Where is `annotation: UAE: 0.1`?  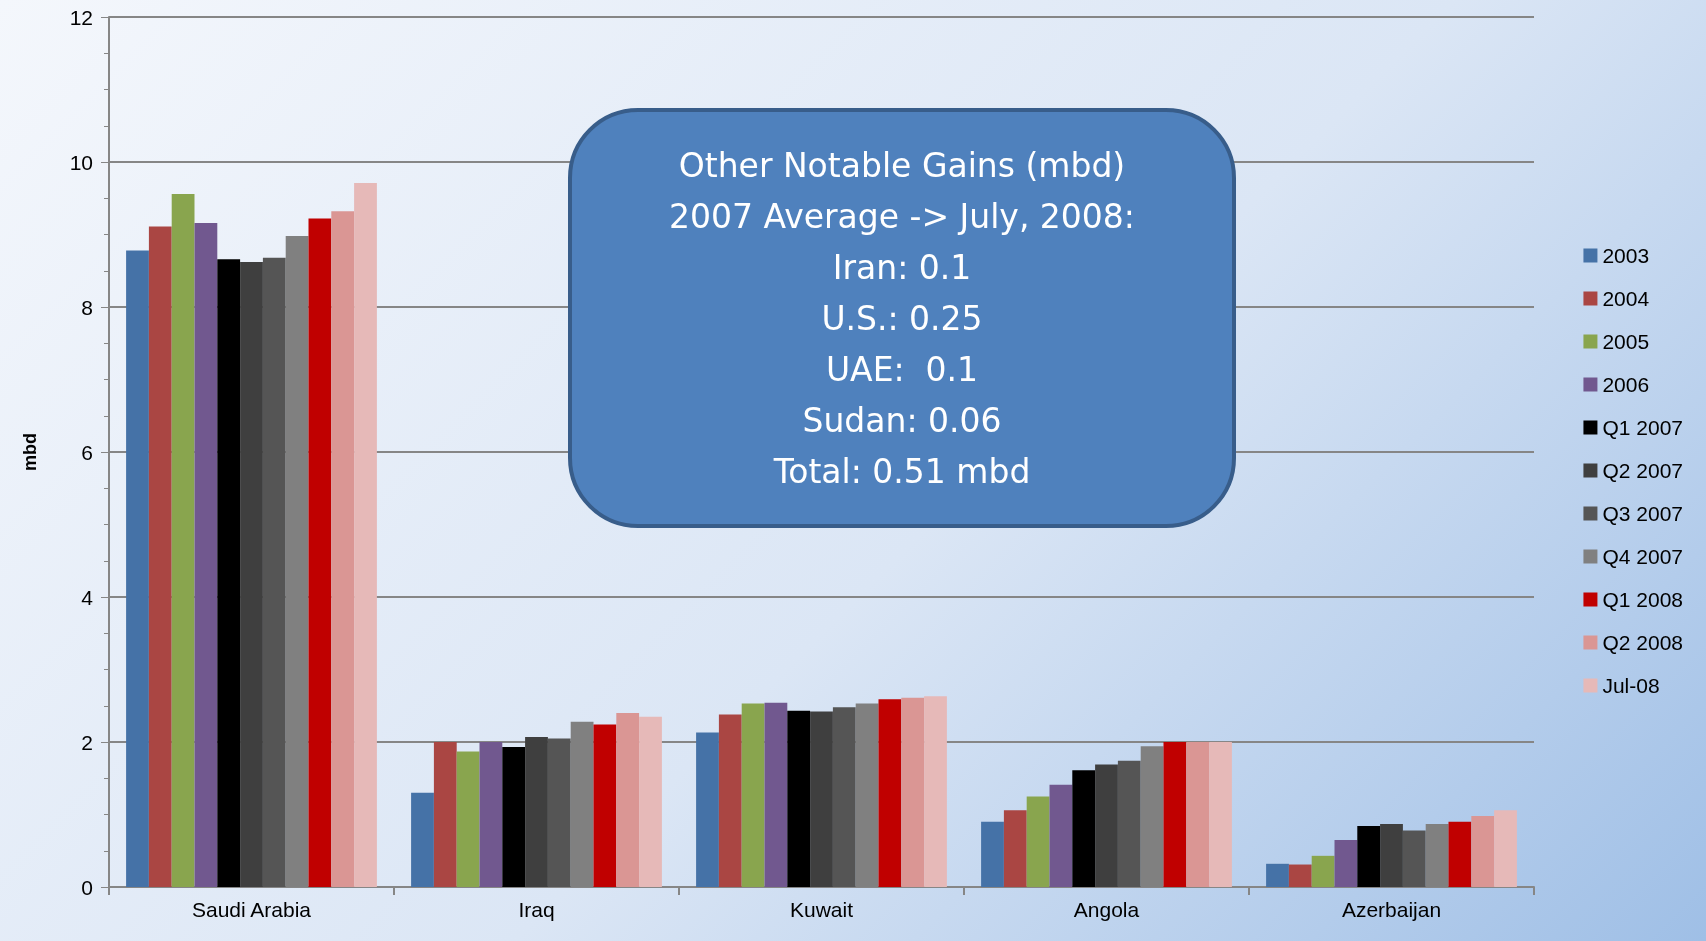 annotation: UAE: 0.1 is located at coordinates (902, 369).